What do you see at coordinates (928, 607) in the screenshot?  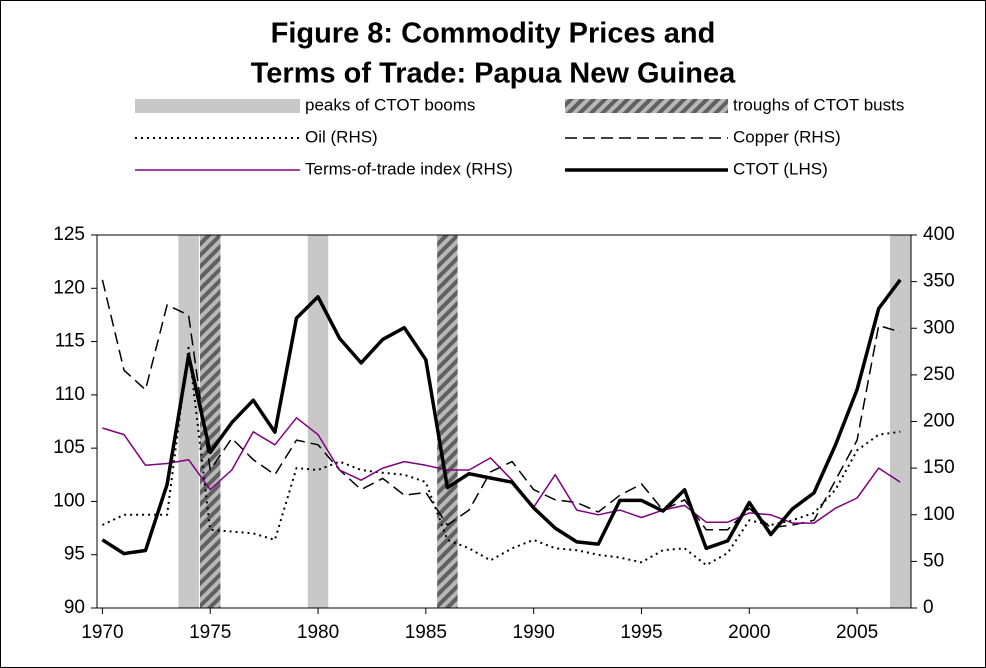 I see `y2-tick-label: 0` at bounding box center [928, 607].